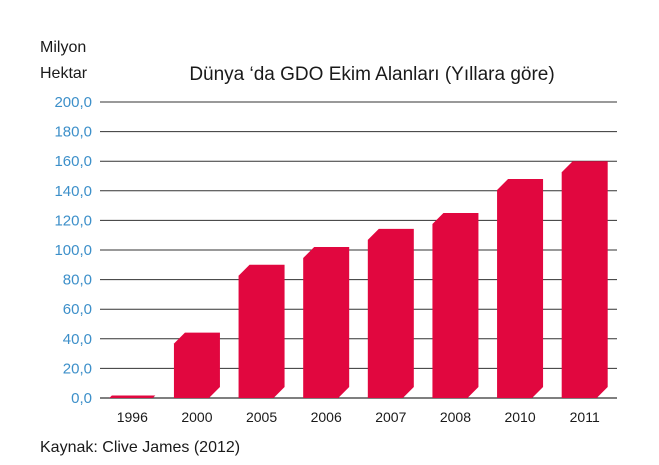 Image resolution: width=659 pixels, height=465 pixels. Describe the element at coordinates (63, 47) in the screenshot. I see `y-axis-label-line1: Milyon` at that location.